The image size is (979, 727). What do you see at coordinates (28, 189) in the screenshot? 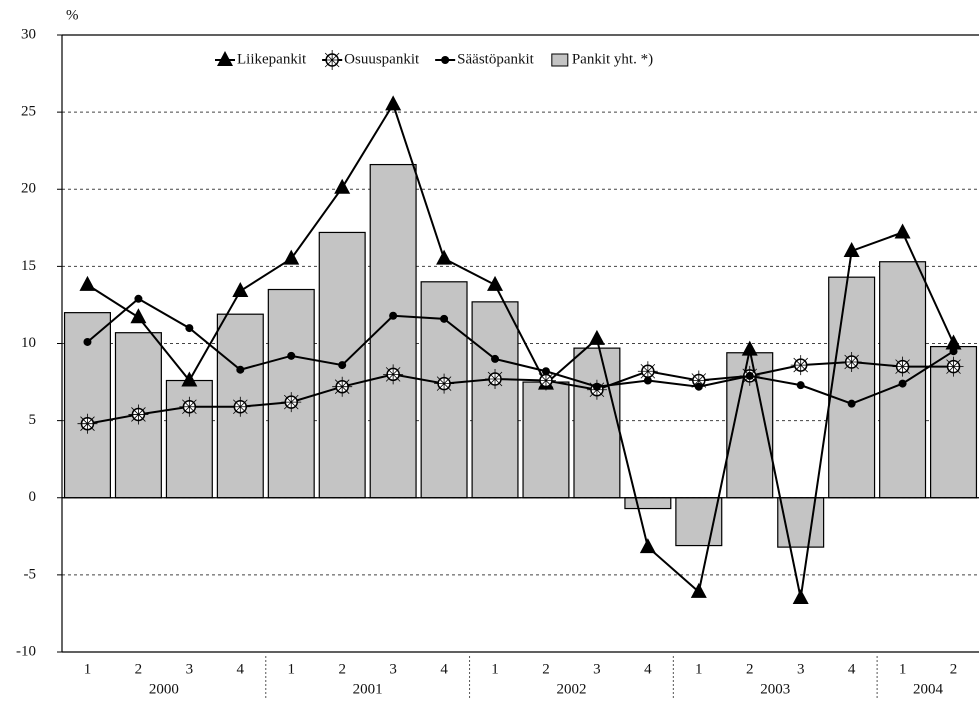
I see `y-tick-label: 20` at bounding box center [28, 189].